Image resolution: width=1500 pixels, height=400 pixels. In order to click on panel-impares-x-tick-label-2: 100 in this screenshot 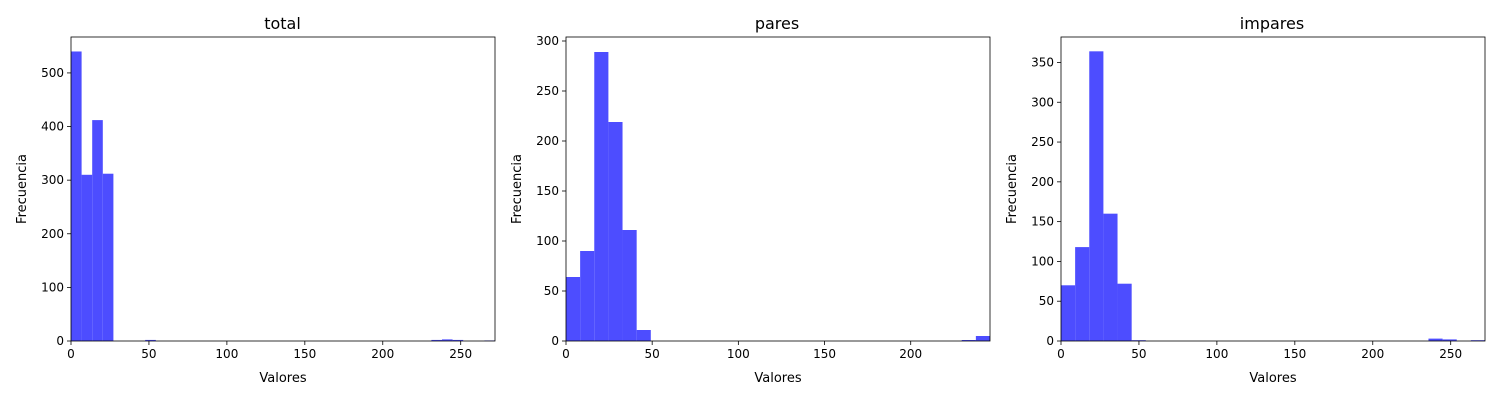, I will do `click(1216, 354)`.